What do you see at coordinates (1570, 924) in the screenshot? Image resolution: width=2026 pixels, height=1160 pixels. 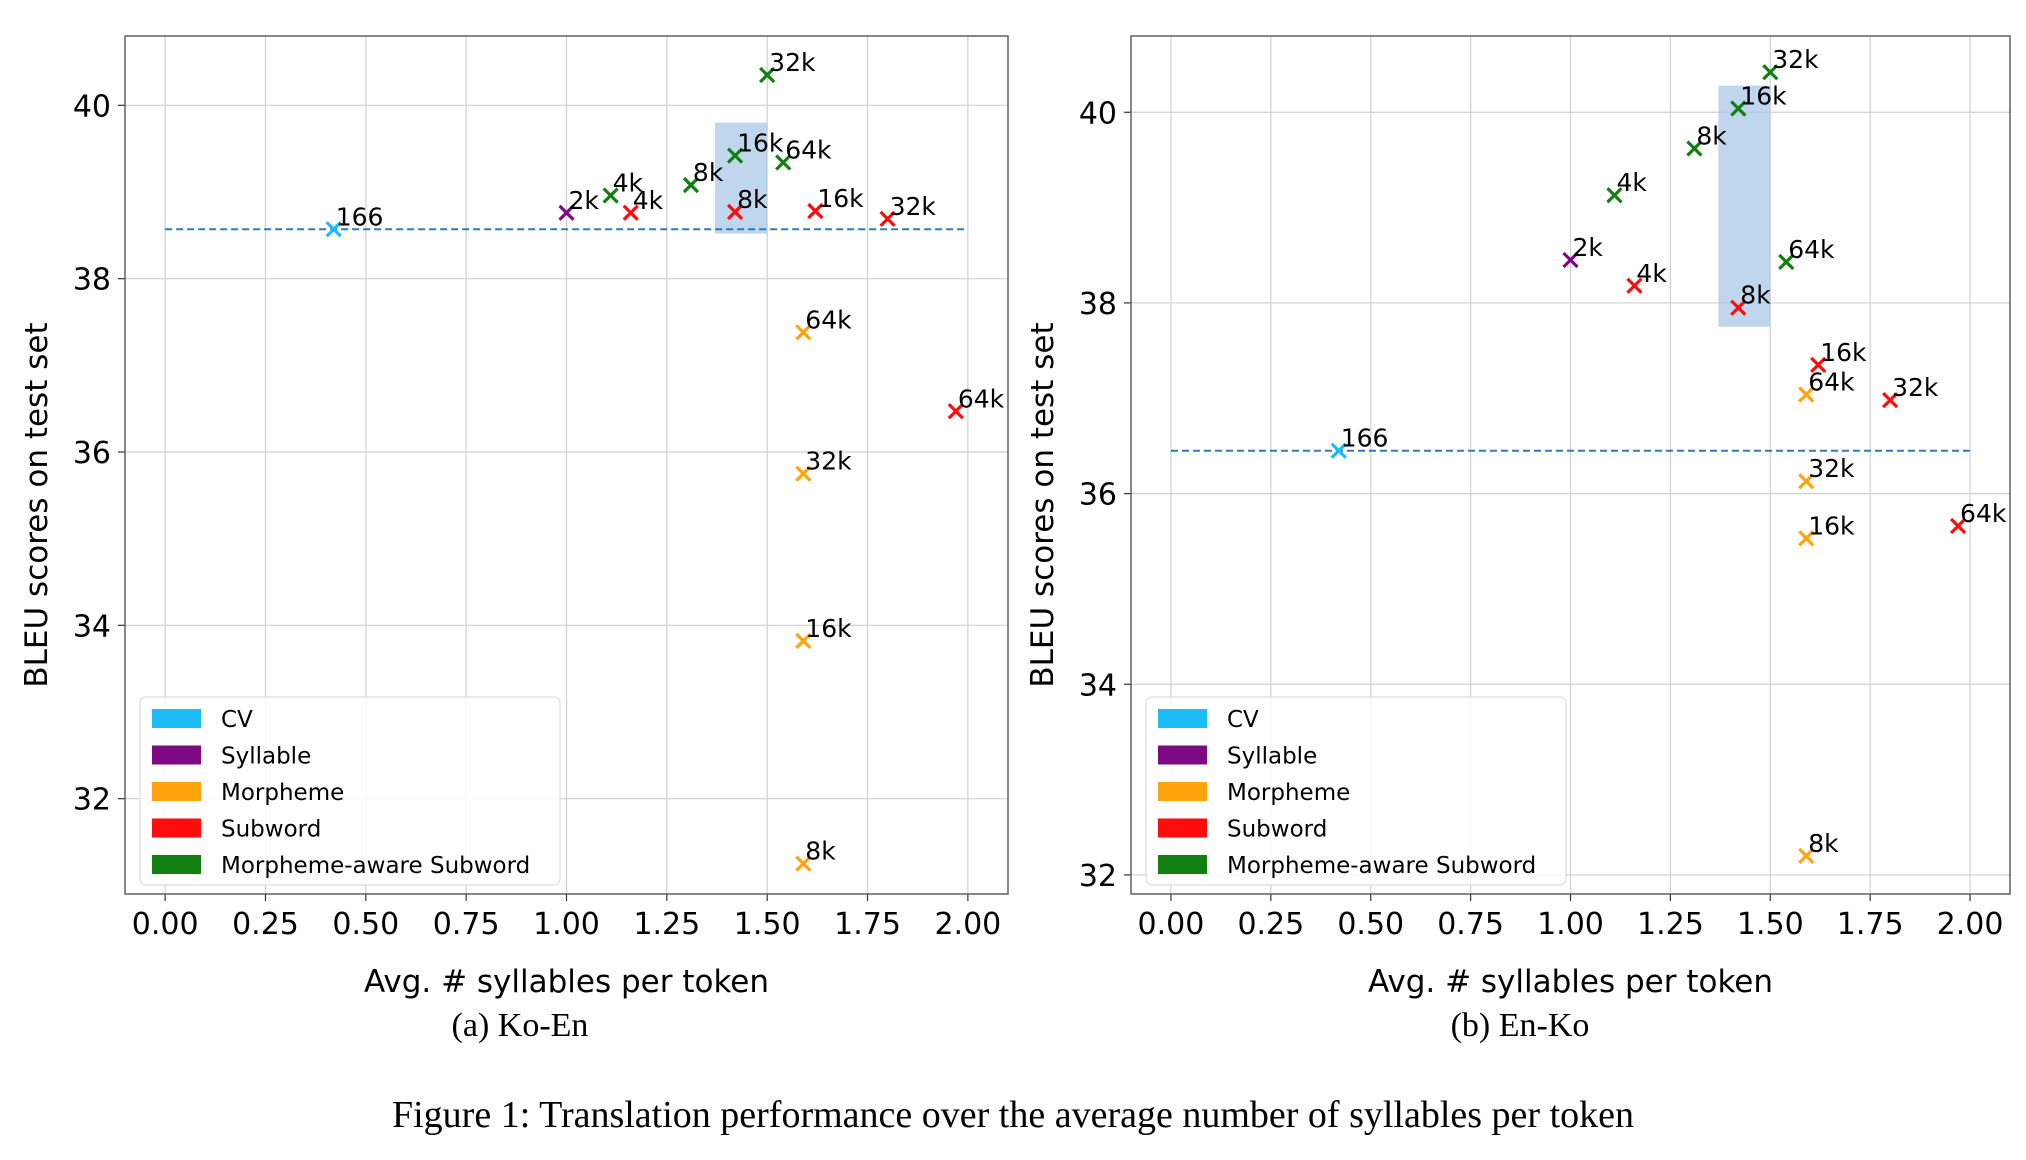 I see `x-tick-label: 1.00` at bounding box center [1570, 924].